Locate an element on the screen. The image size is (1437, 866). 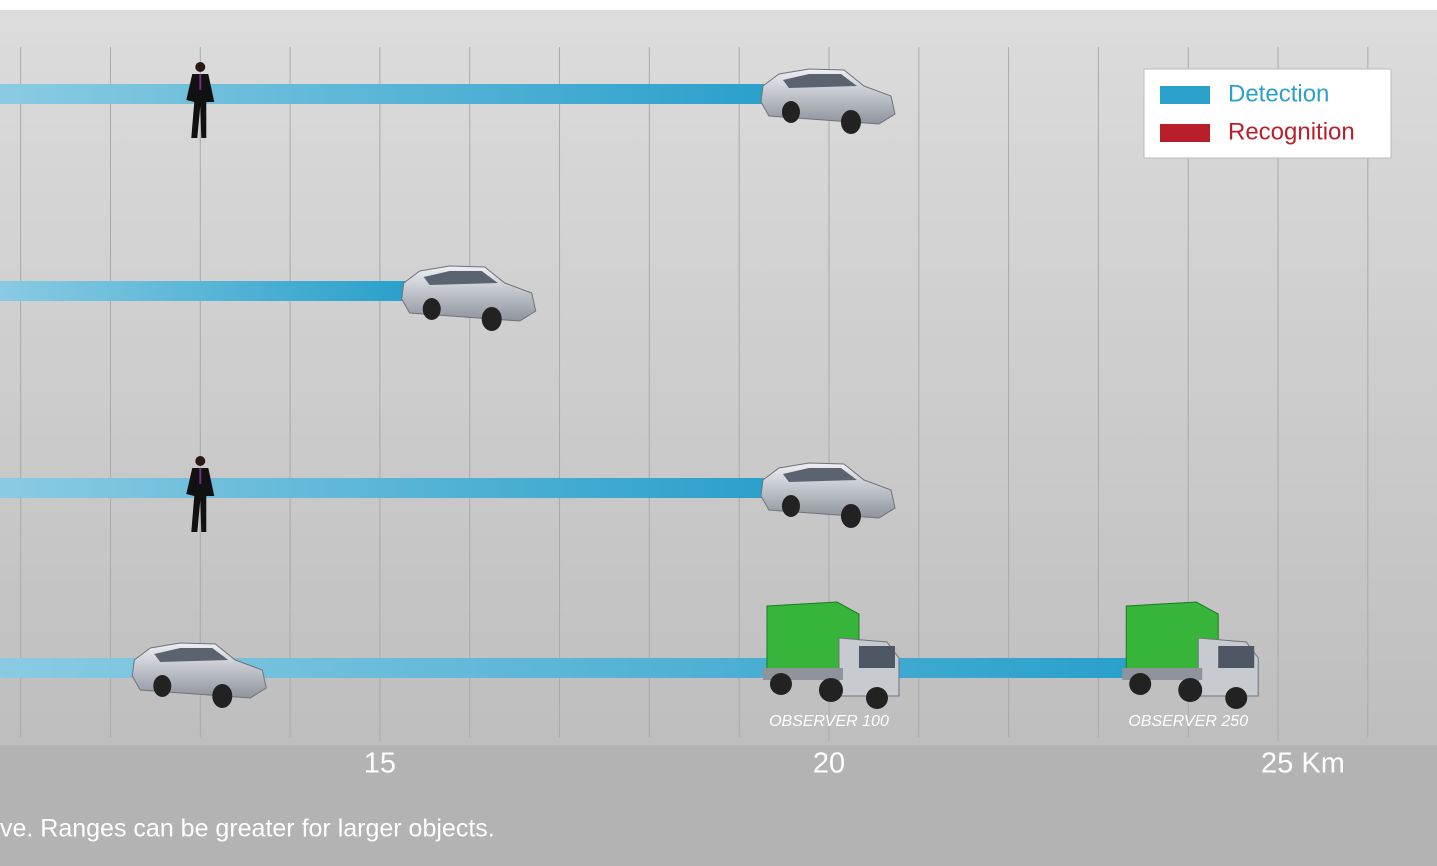
x-tick-label: 15 is located at coordinates (380, 764).